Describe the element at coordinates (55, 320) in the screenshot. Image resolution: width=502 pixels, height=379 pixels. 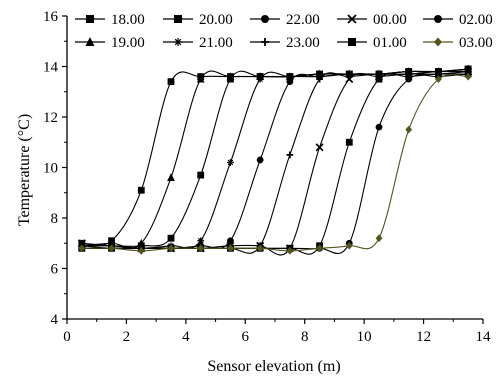
I see `y-tick-label: 4` at that location.